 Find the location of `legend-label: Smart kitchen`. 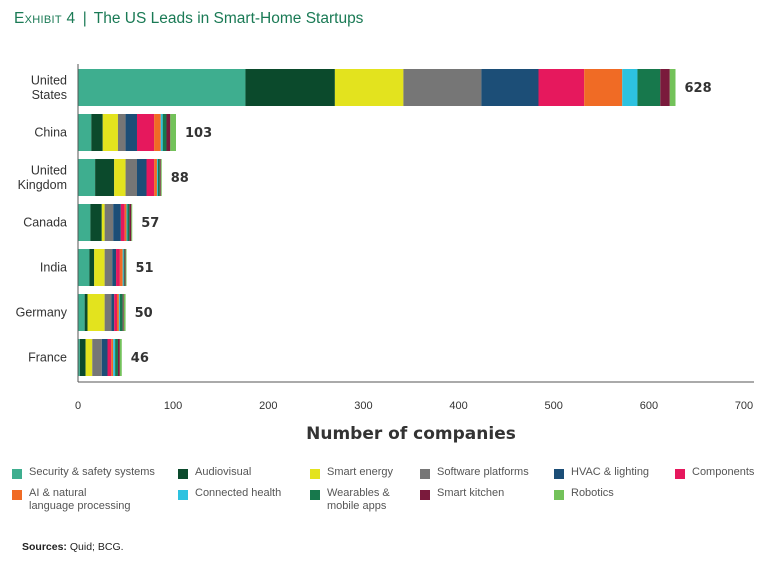

legend-label: Smart kitchen is located at coordinates (471, 493).